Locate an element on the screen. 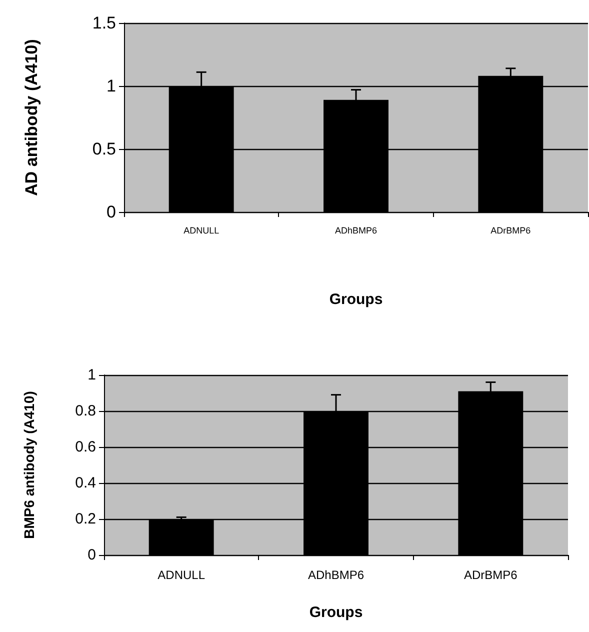  y-tick-label: 0.6 is located at coordinates (85, 447).